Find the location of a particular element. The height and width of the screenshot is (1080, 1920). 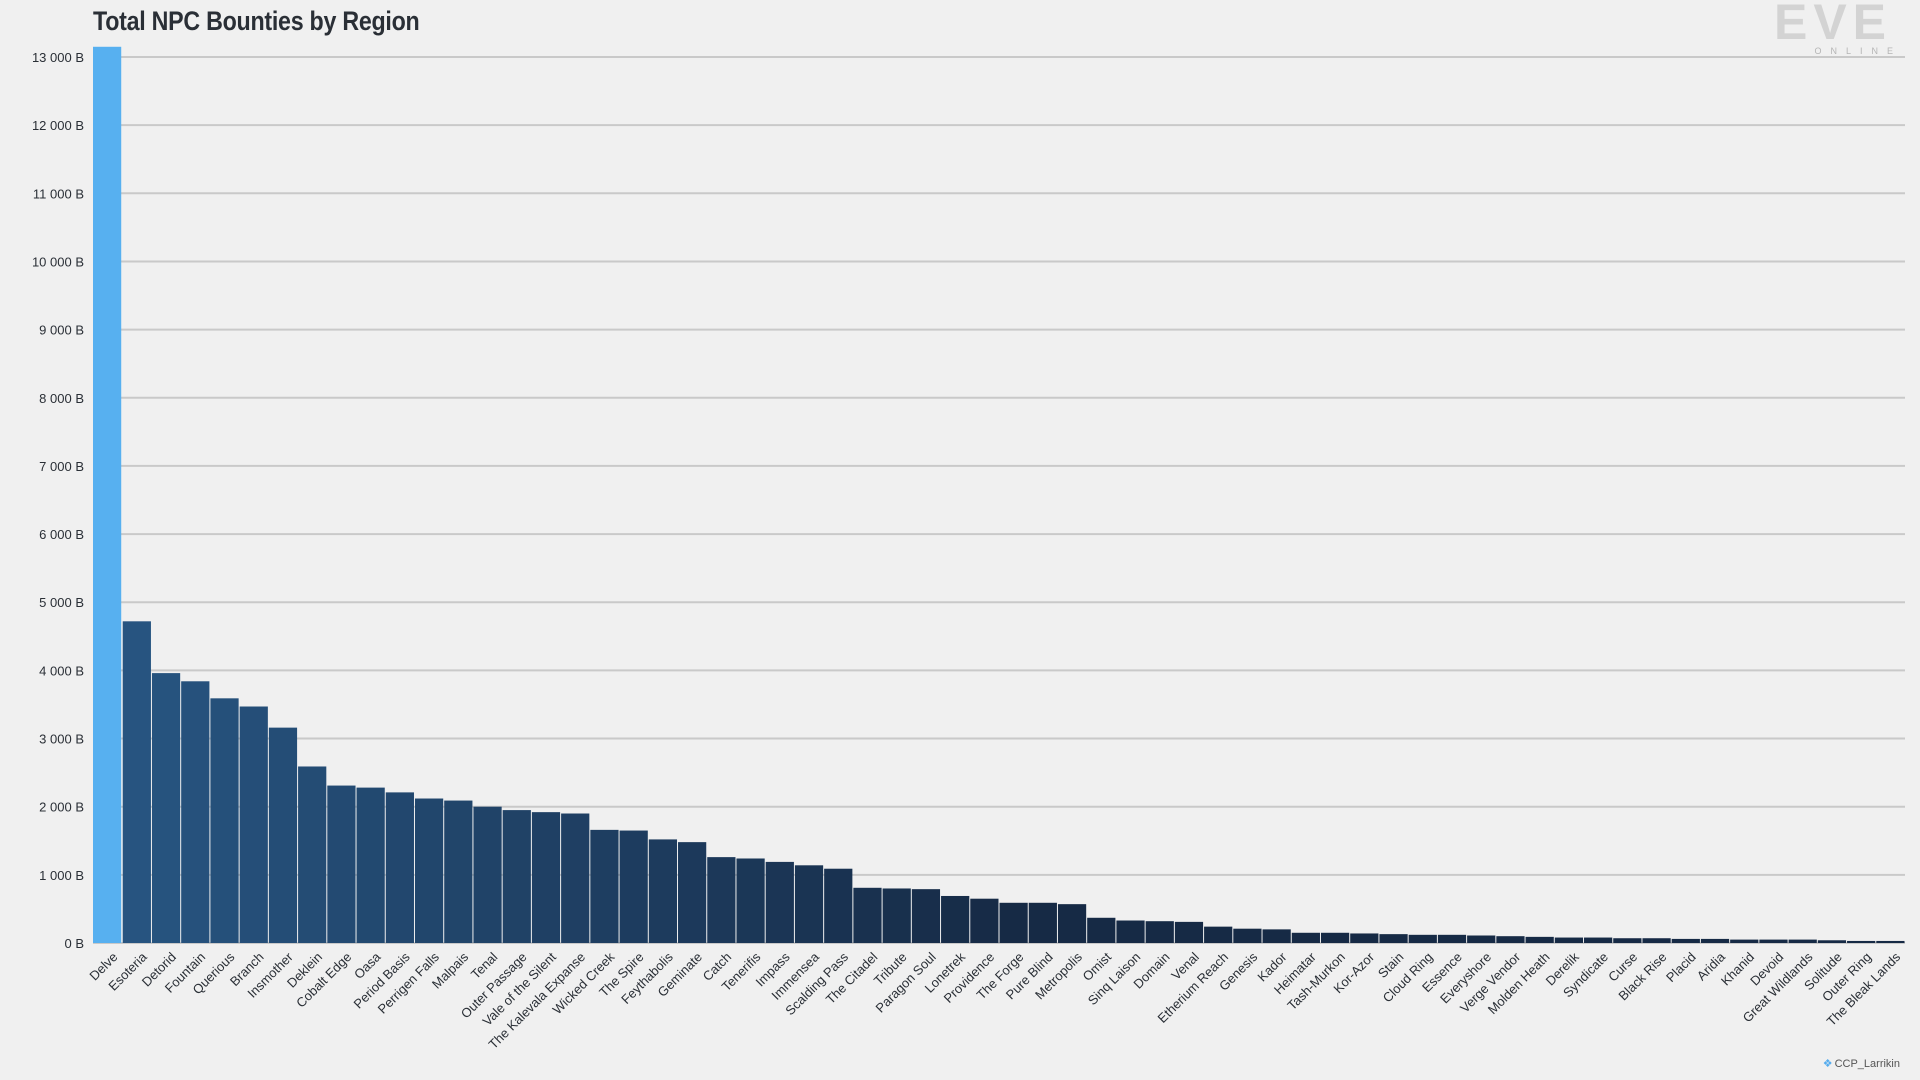

twitter-bird-icon: ❖ is located at coordinates (1827, 1064).